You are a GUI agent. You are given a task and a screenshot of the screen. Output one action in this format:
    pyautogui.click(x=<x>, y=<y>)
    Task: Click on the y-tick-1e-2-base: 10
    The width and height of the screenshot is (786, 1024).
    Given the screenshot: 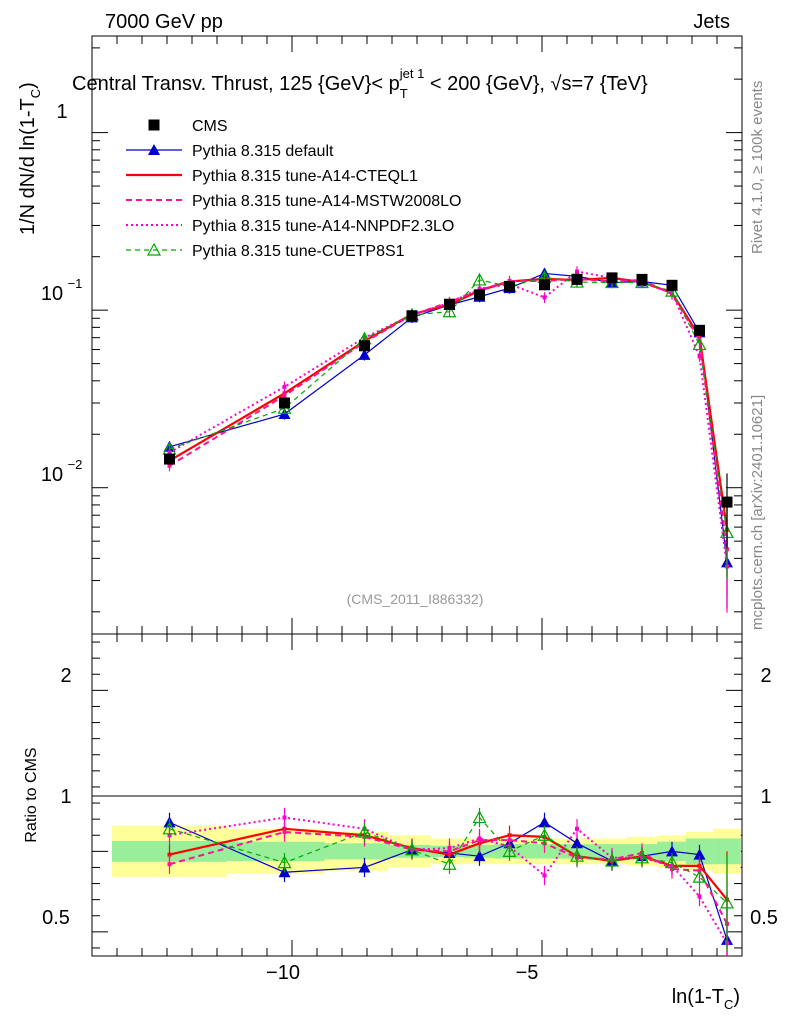 What is the action you would take?
    pyautogui.click(x=52, y=475)
    